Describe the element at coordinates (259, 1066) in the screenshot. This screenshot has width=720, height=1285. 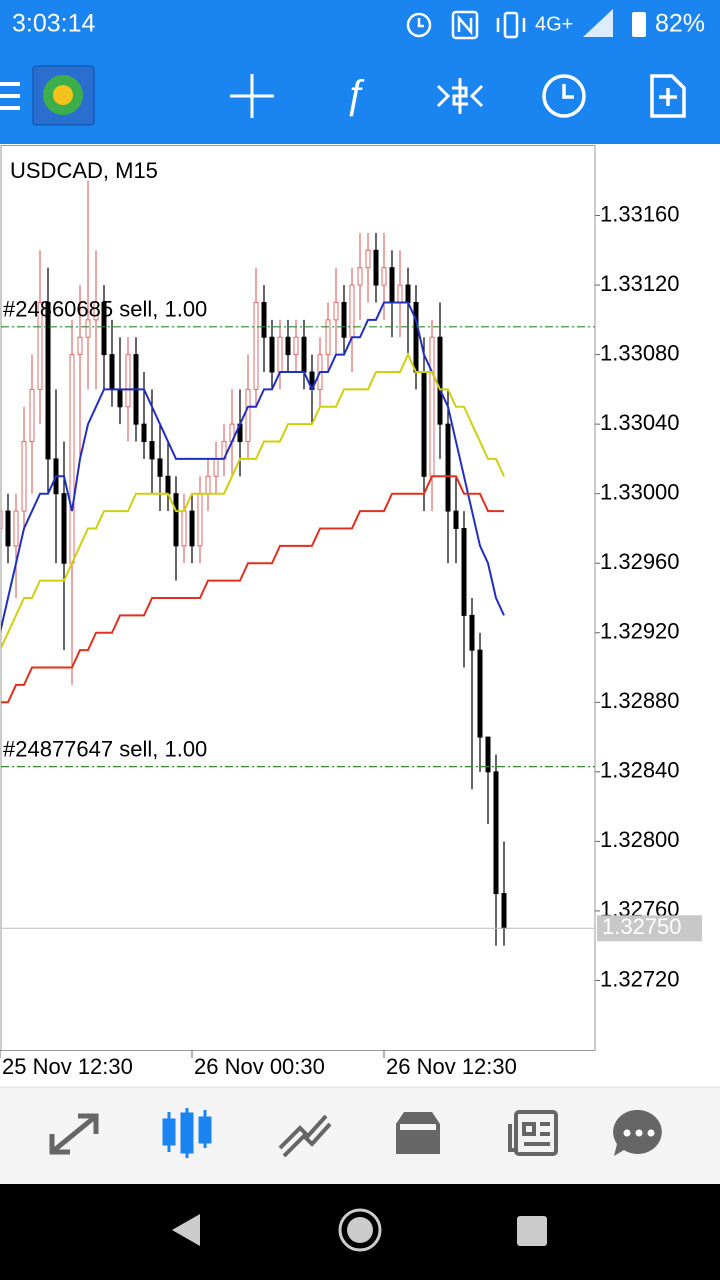
I see `x-tick-label: 26 Nov 00:30` at that location.